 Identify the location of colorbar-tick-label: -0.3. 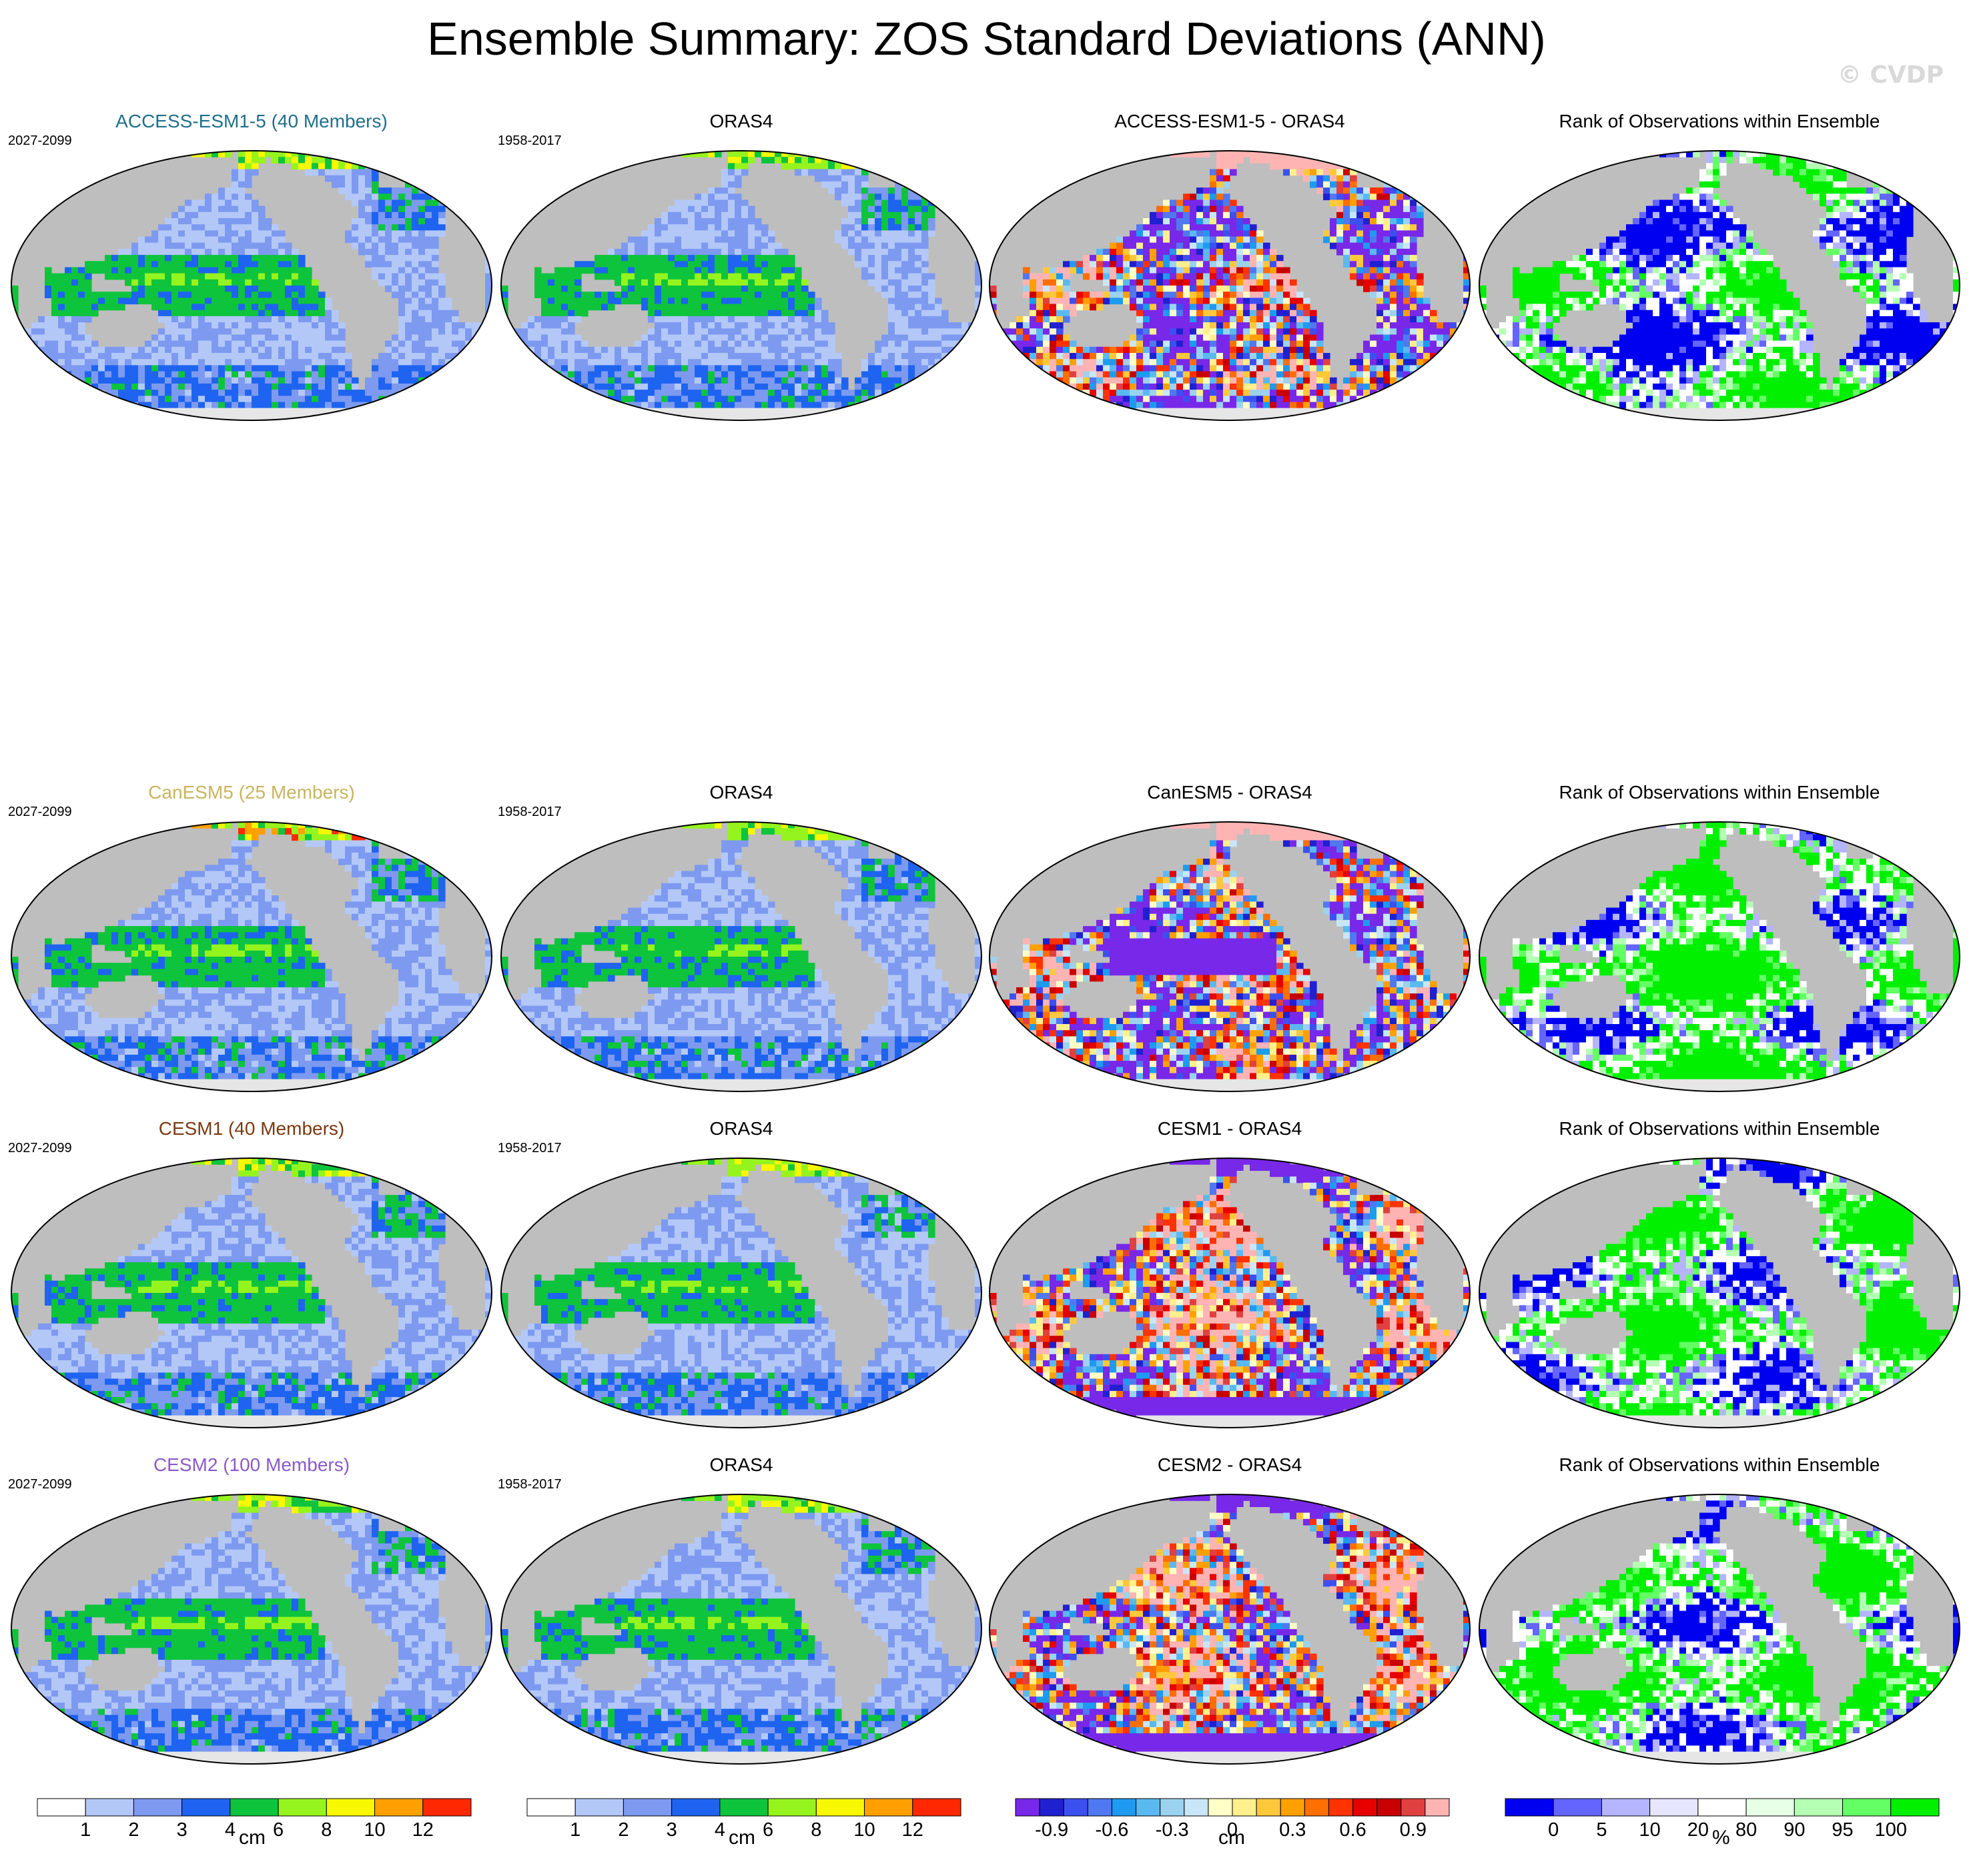
(1172, 1830).